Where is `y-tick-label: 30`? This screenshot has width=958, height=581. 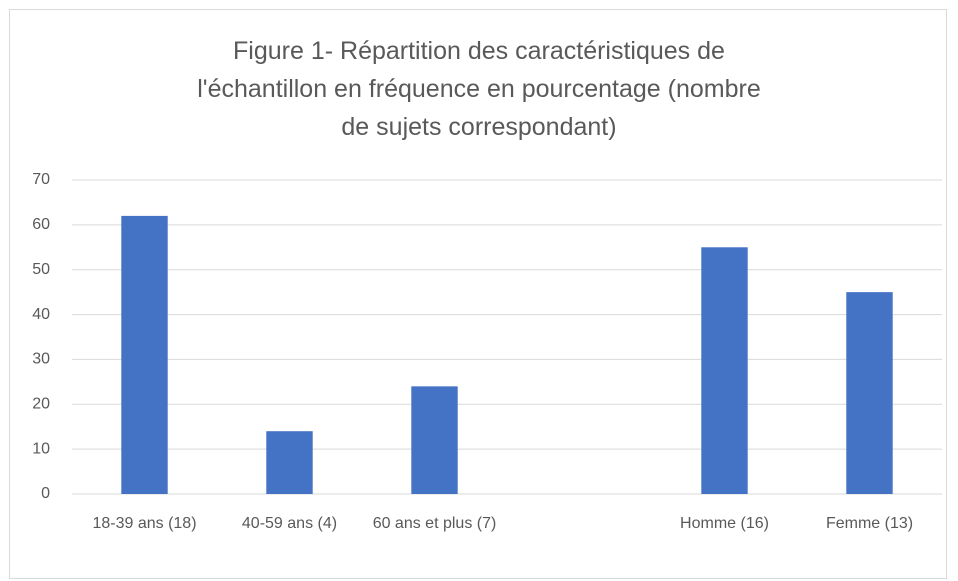
y-tick-label: 30 is located at coordinates (41, 359).